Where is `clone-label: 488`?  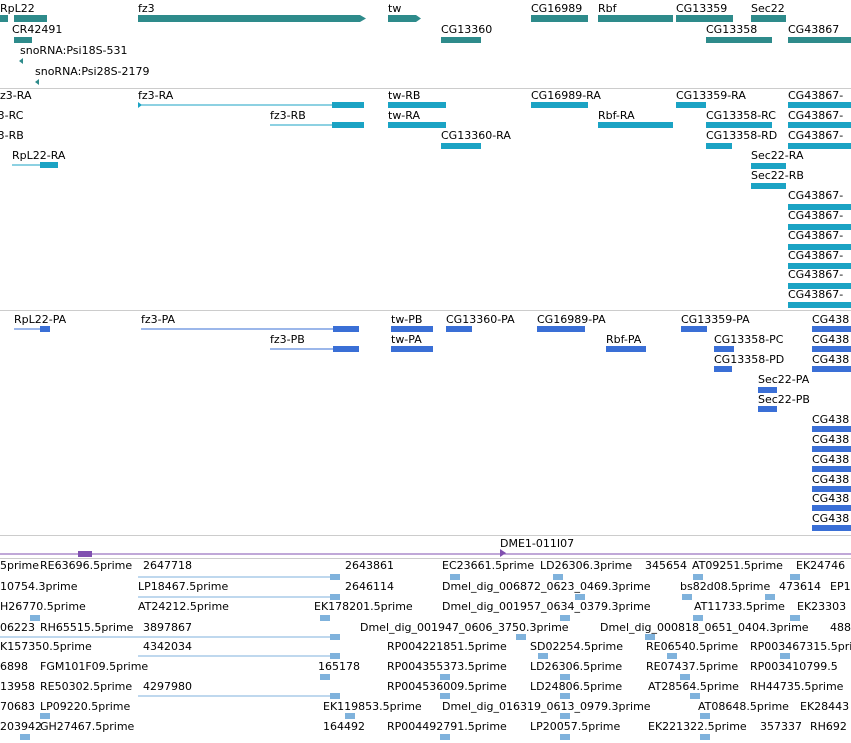 clone-label: 488 is located at coordinates (840, 627).